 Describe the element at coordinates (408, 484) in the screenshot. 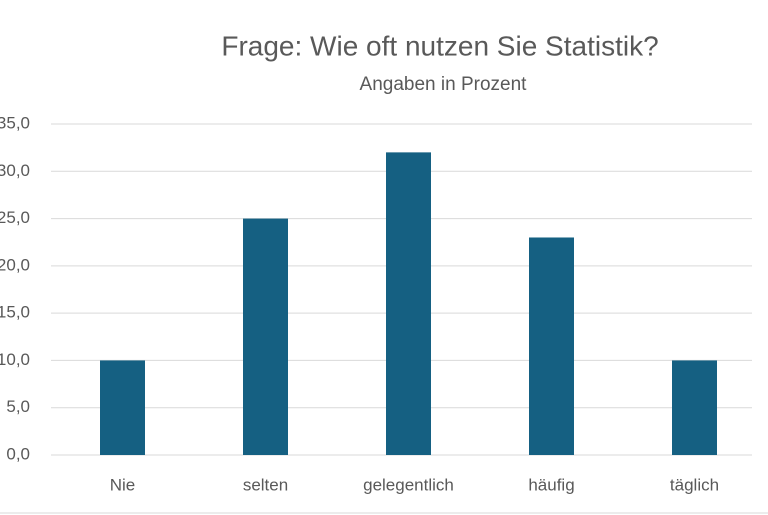

I see `x-tick-label: gelegentlich` at that location.